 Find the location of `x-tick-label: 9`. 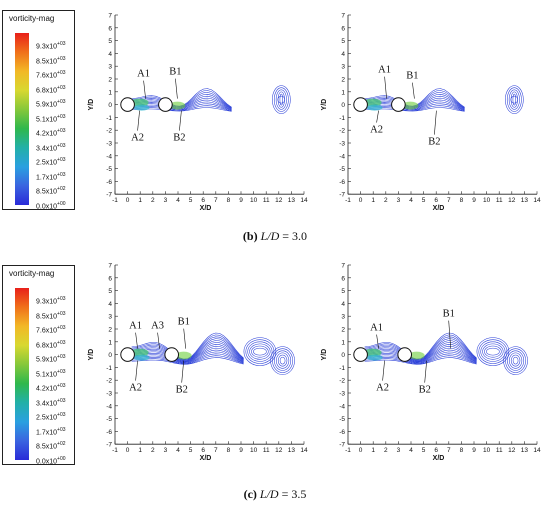

x-tick-label: 9 is located at coordinates (474, 450).